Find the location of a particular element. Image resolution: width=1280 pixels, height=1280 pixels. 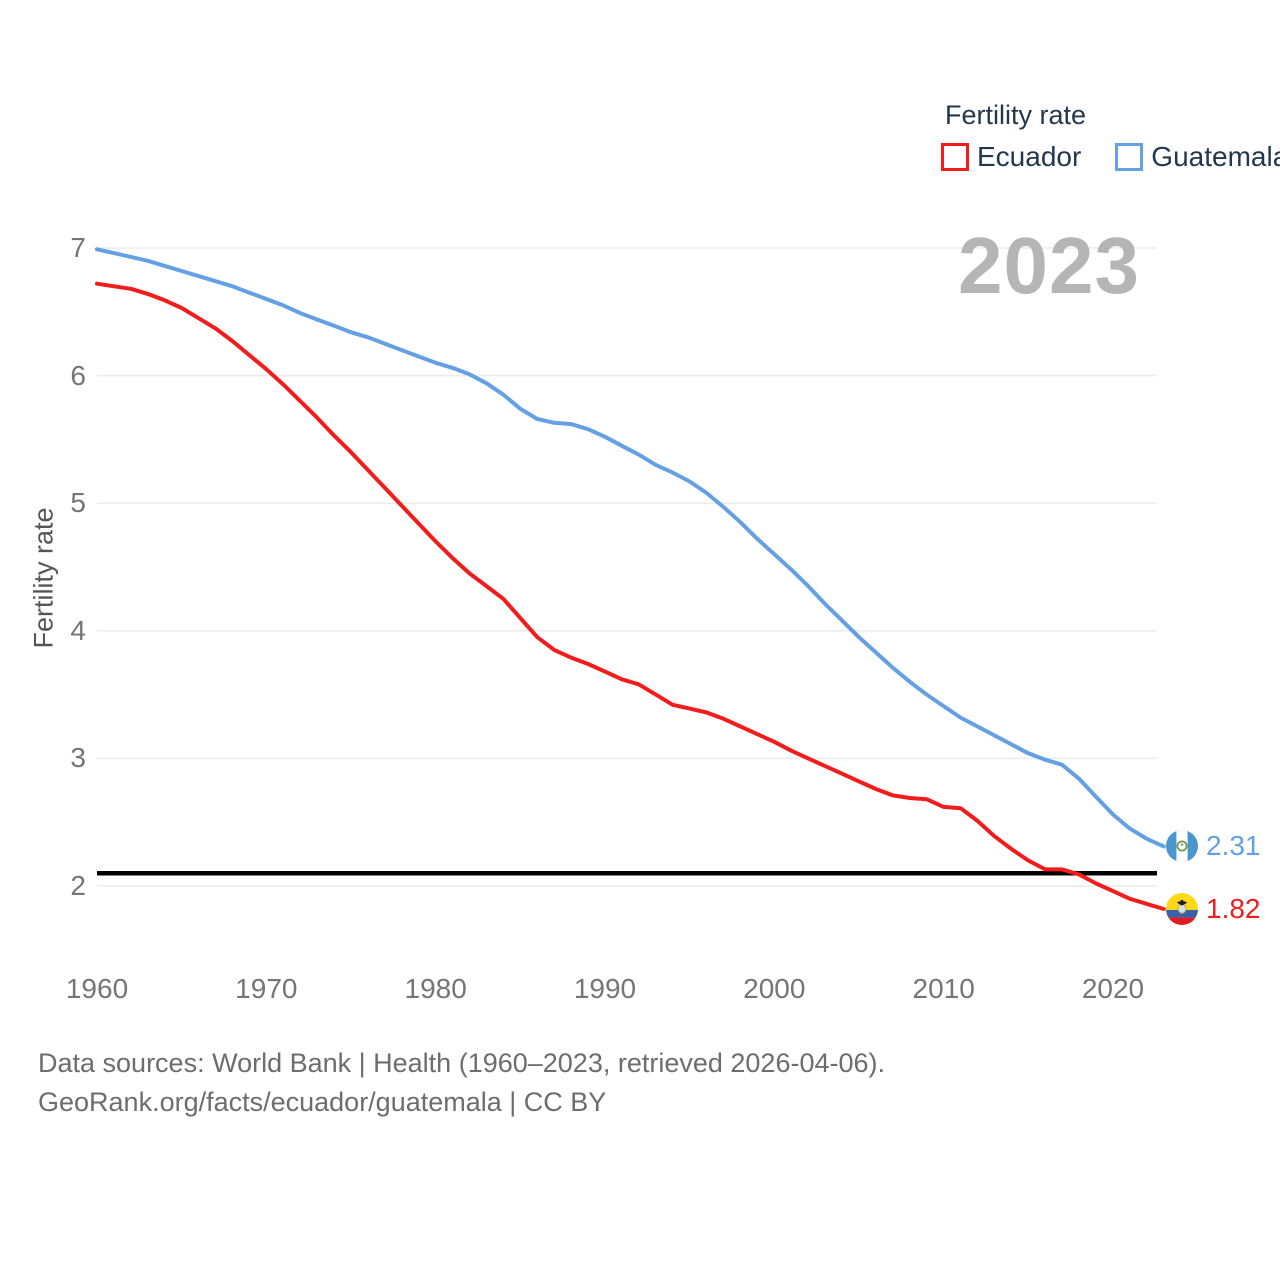

legend-item-ecuador: Ecuador is located at coordinates (1011, 157).